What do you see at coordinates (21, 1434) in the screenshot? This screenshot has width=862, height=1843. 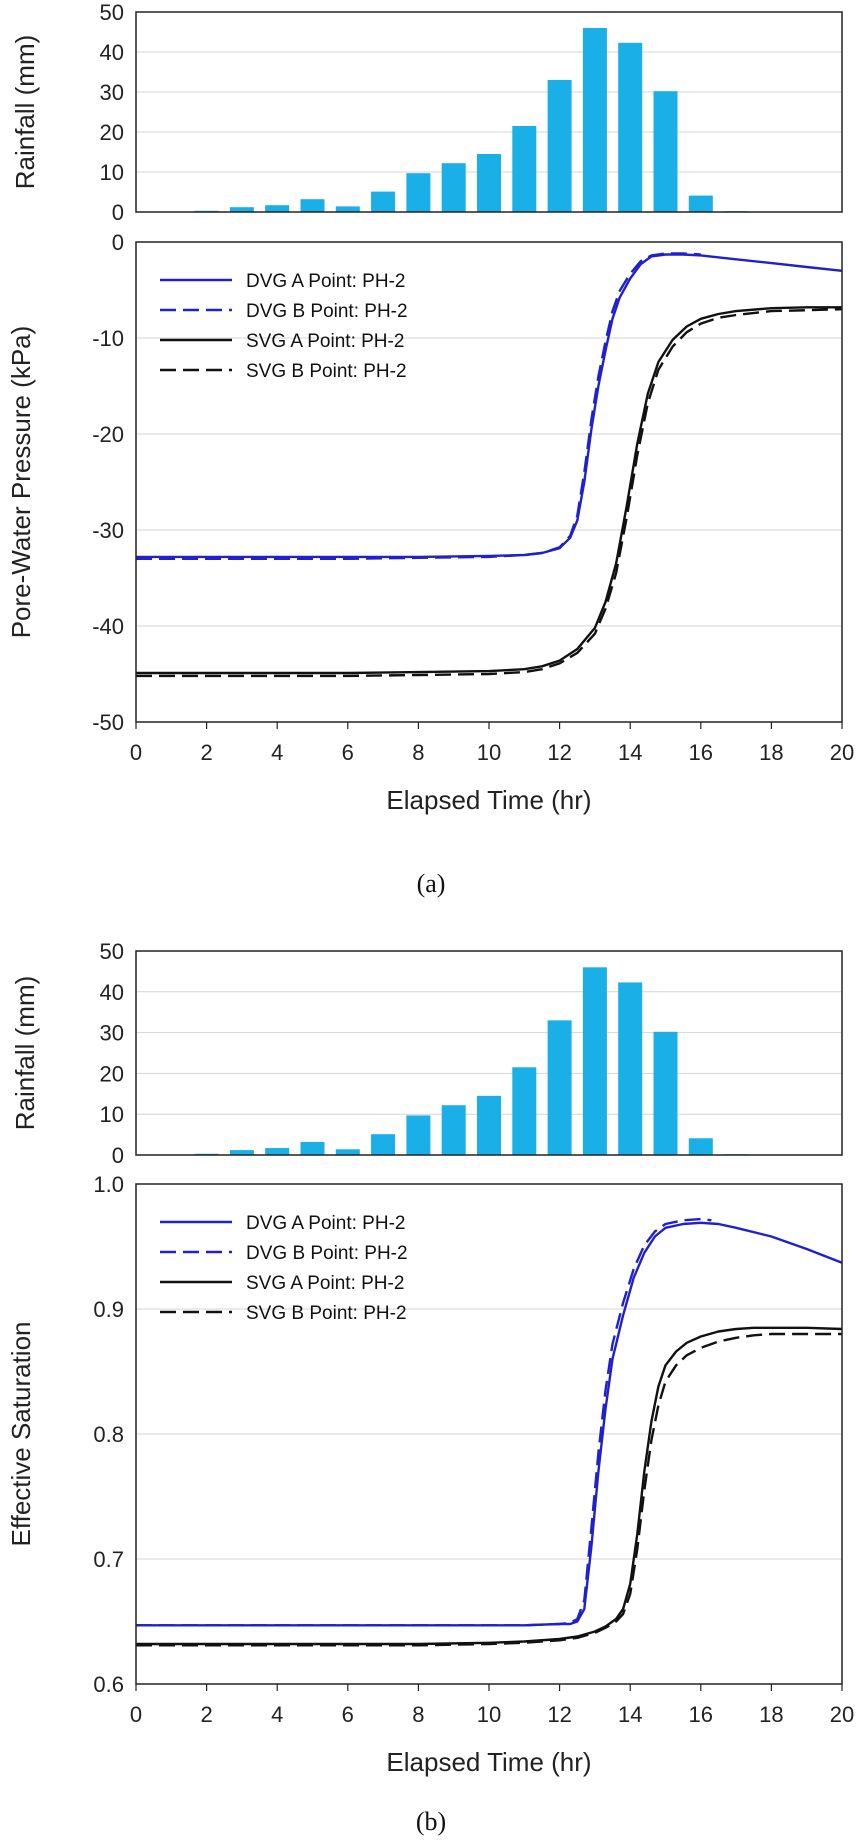 I see `saturation-ylabel-b: Effective Saturation` at bounding box center [21, 1434].